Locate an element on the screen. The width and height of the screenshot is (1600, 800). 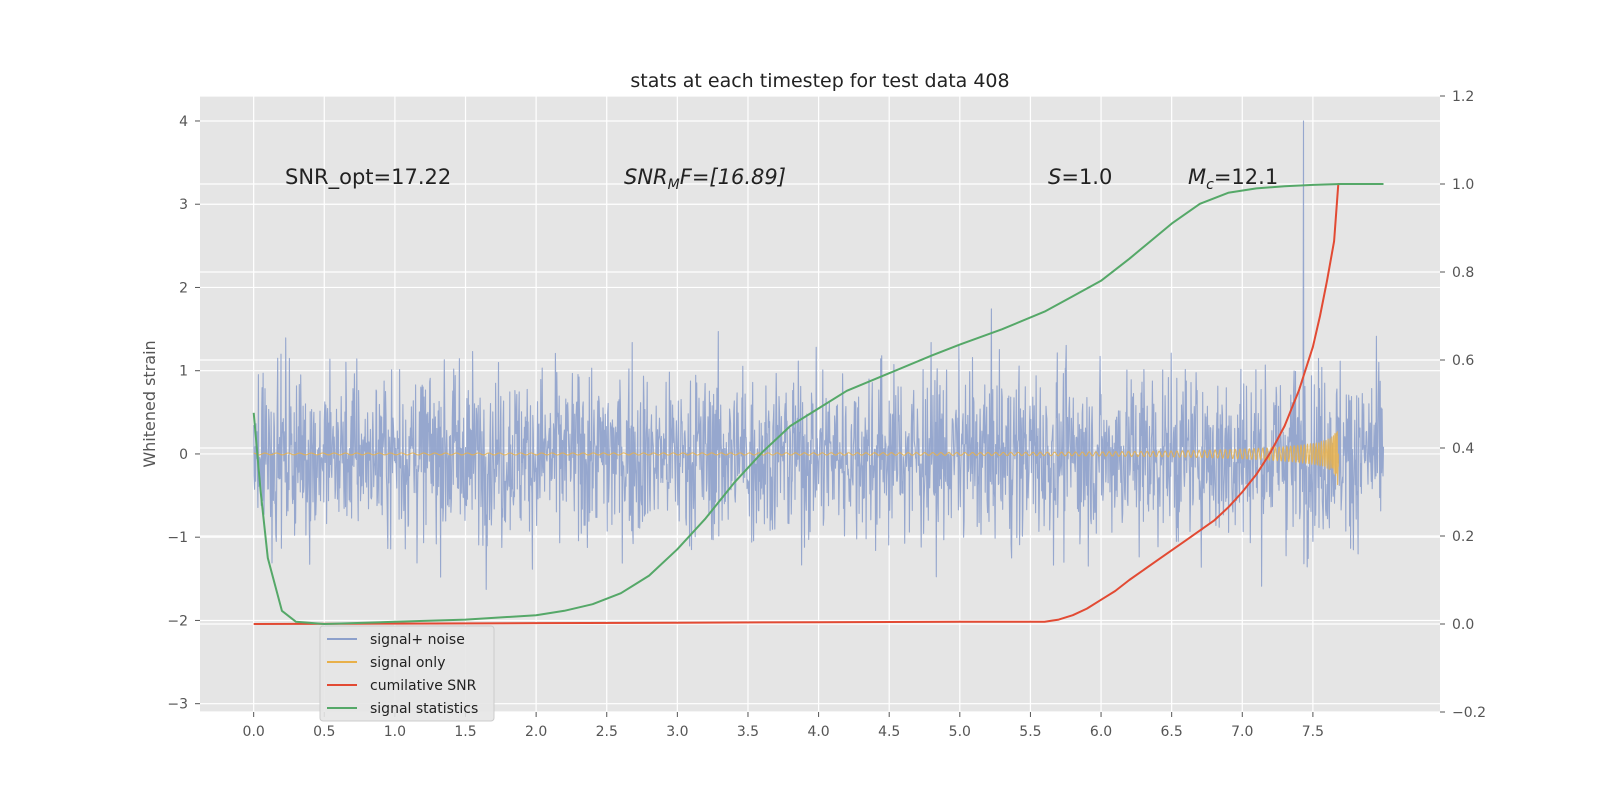
s-value: =1.0 is located at coordinates (1086, 177).